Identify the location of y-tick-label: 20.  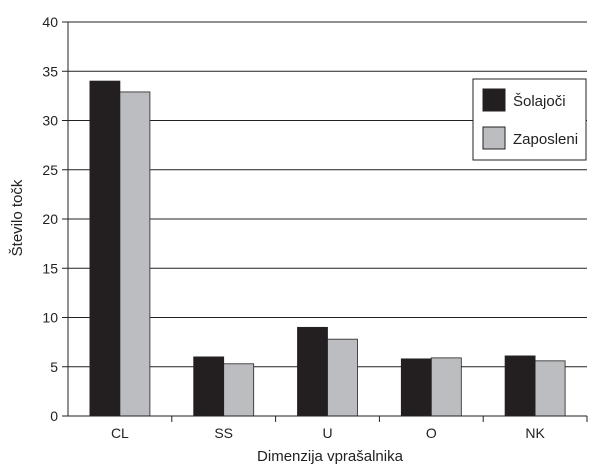
(50, 219).